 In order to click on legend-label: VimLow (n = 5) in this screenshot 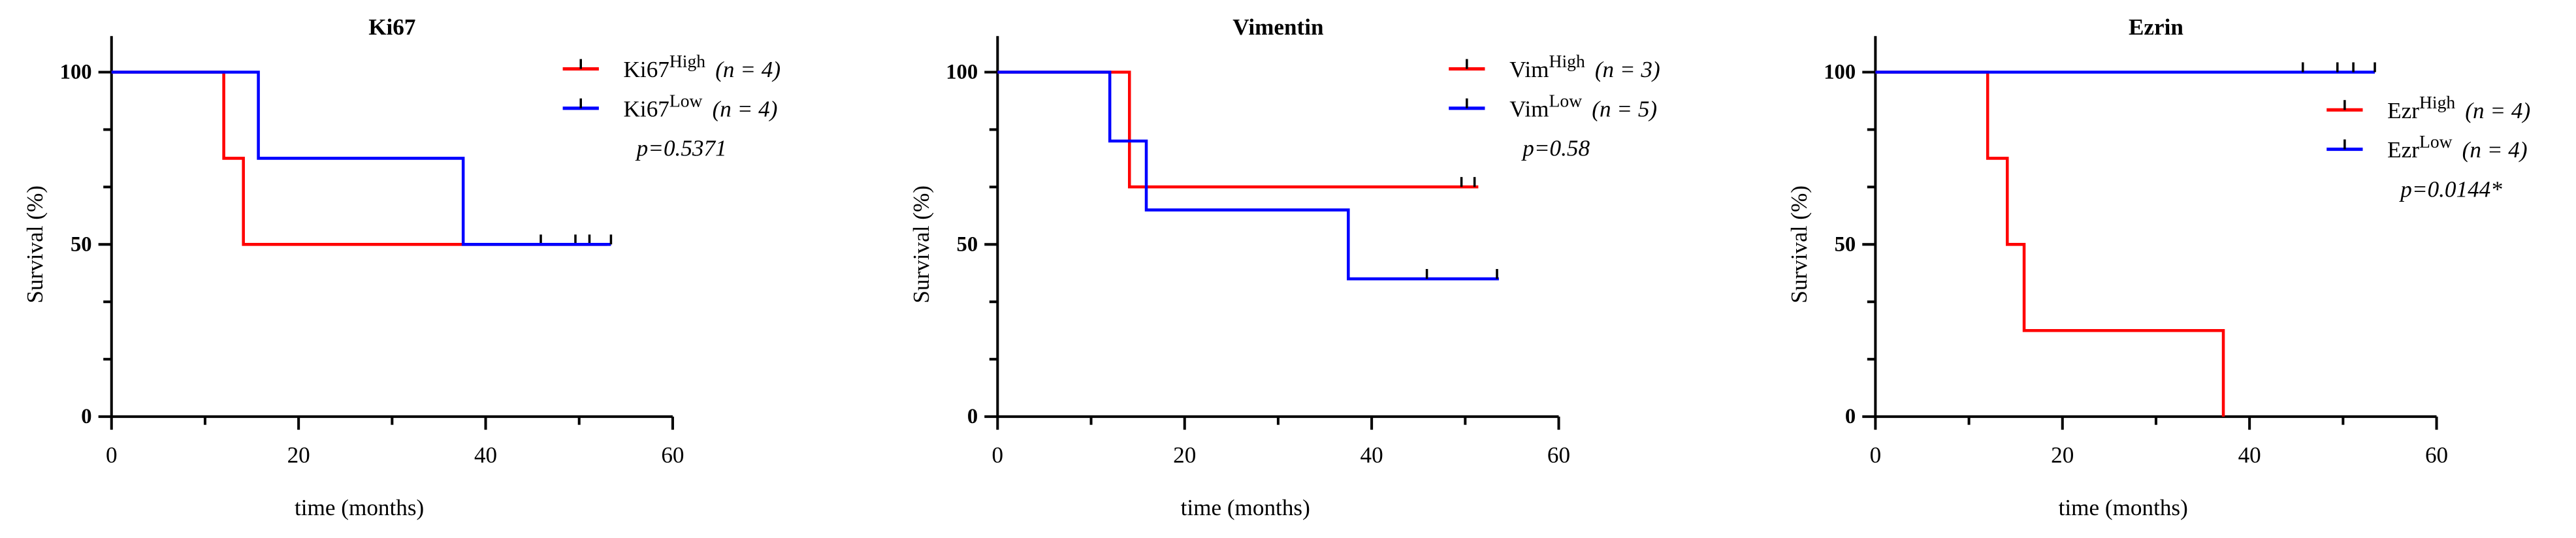, I will do `click(1583, 106)`.